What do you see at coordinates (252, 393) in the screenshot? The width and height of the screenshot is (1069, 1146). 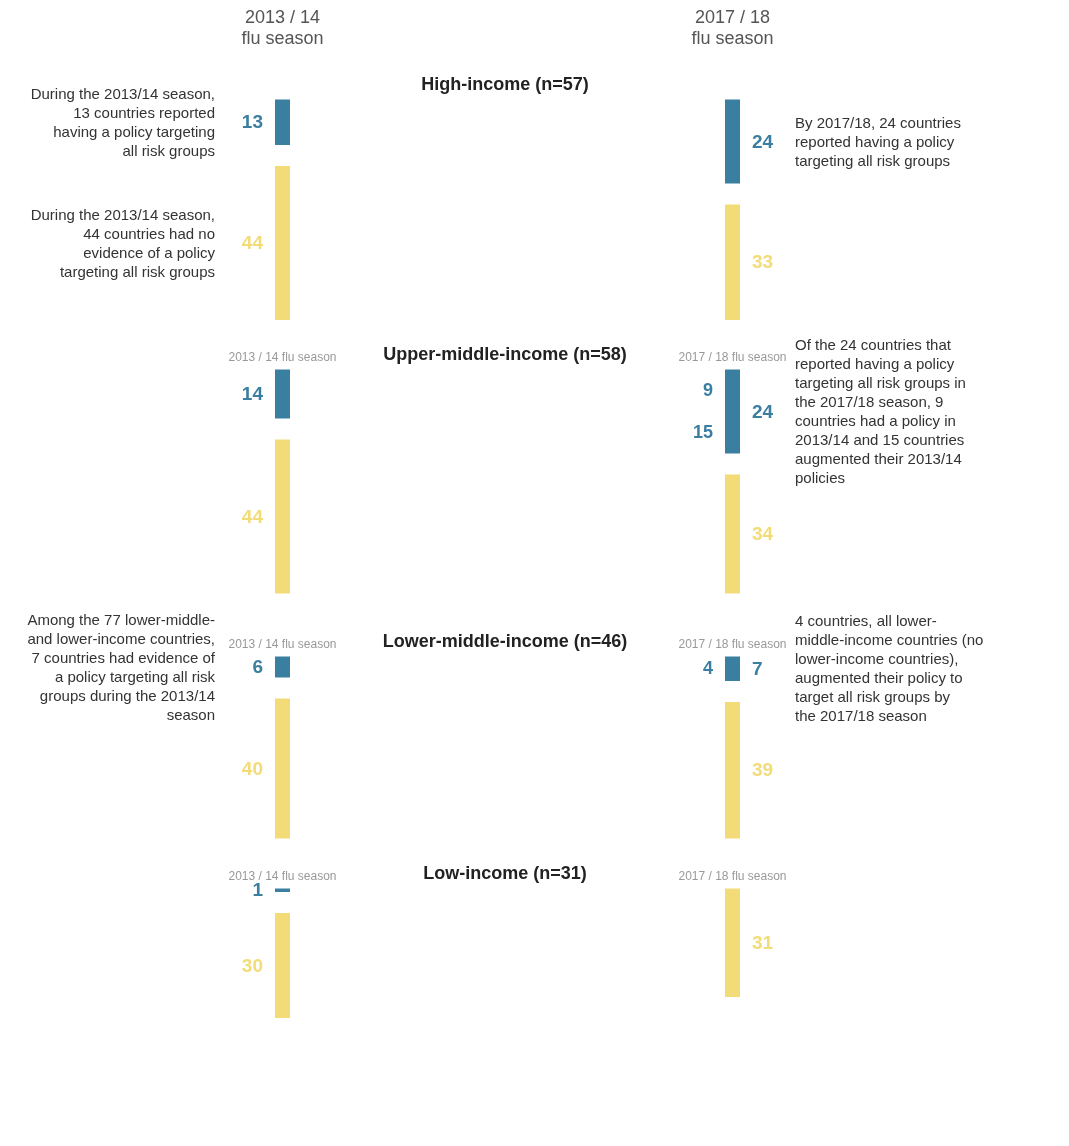 I see `data-label: 14` at bounding box center [252, 393].